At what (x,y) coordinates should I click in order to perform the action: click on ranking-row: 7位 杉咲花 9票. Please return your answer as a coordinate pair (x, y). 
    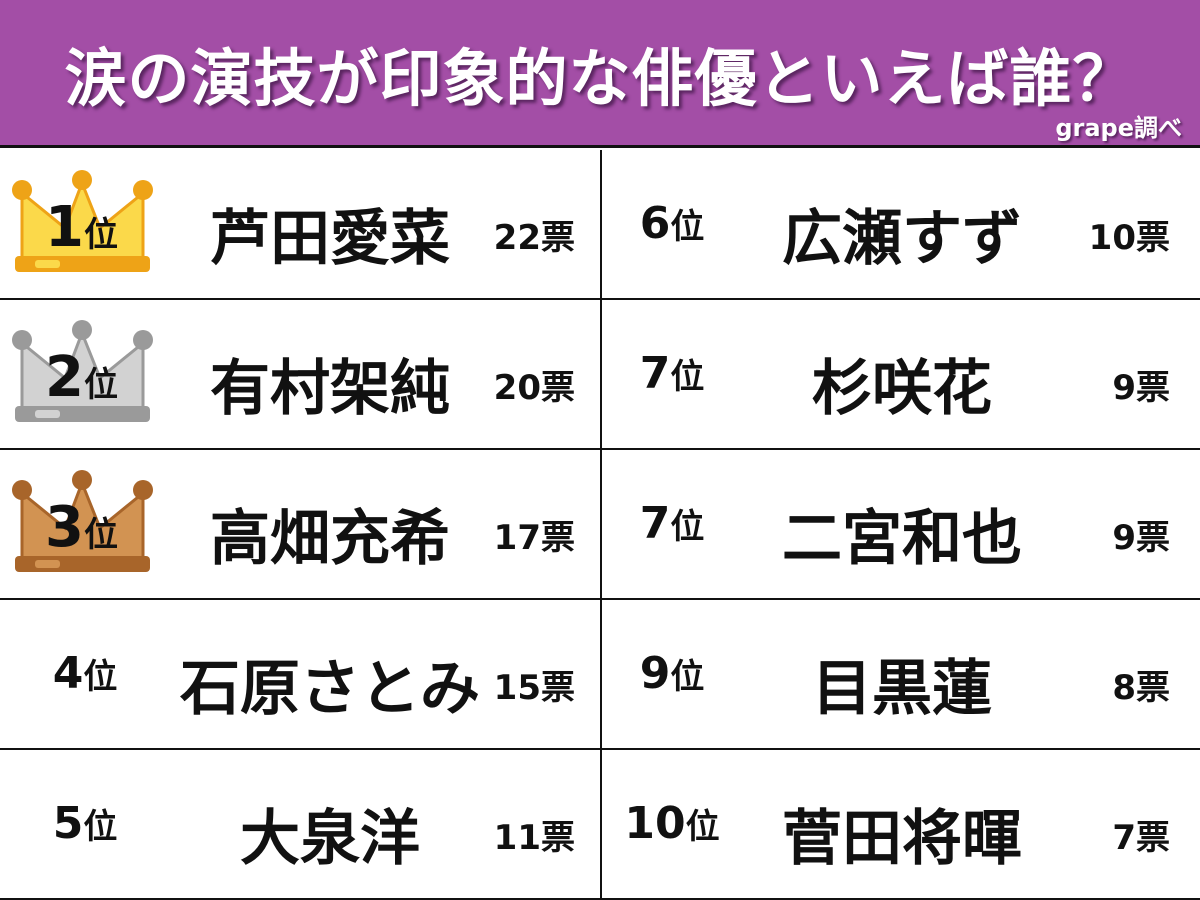
    Looking at the image, I should click on (900, 375).